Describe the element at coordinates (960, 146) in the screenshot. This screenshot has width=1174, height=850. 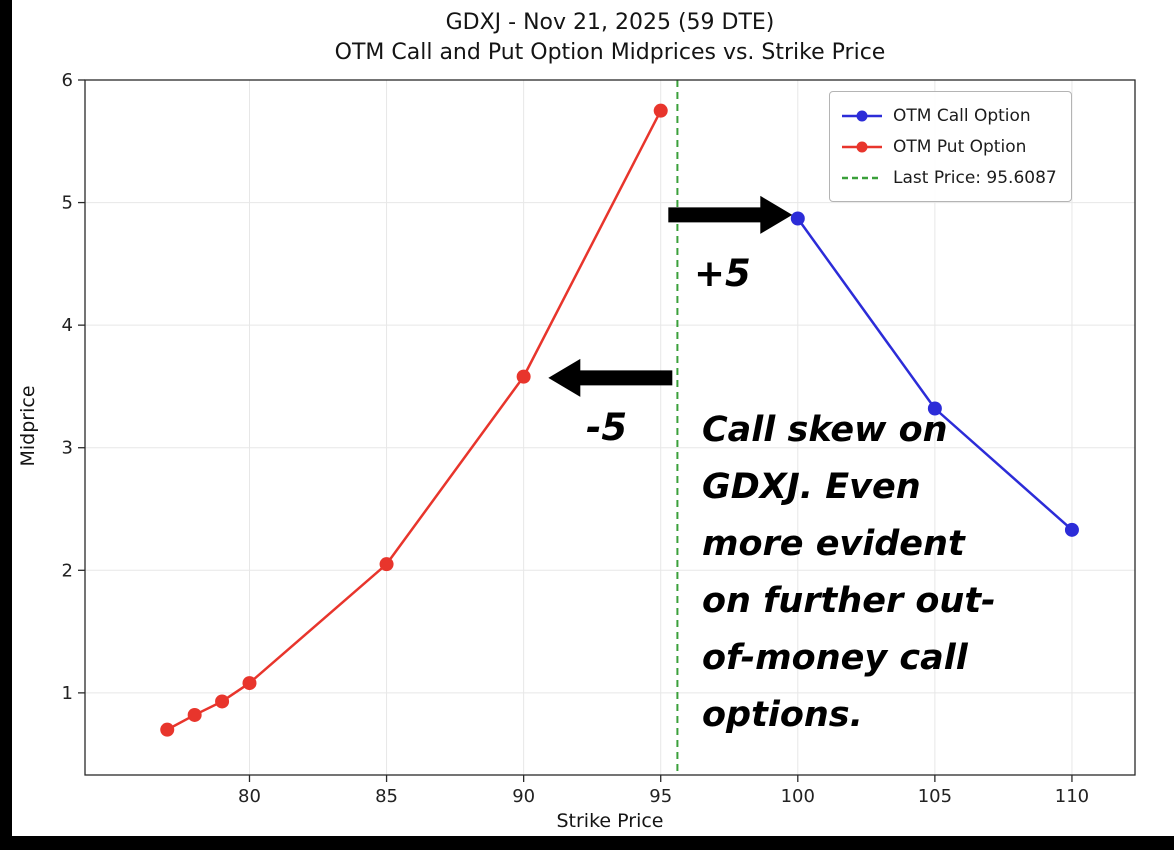
I see `legend-label-otm-put: OTM Put Option` at that location.